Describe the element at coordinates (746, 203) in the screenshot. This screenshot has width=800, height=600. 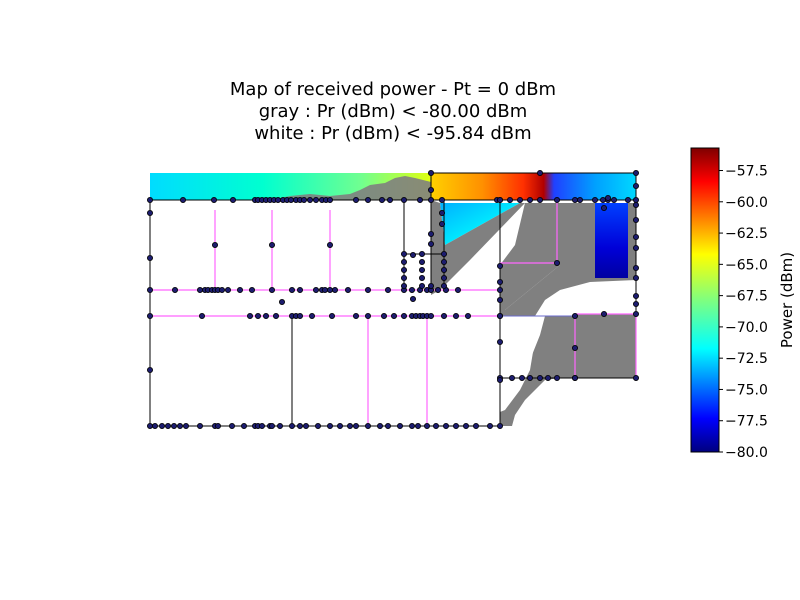
I see `colorbar-tick-label: −60.0` at that location.